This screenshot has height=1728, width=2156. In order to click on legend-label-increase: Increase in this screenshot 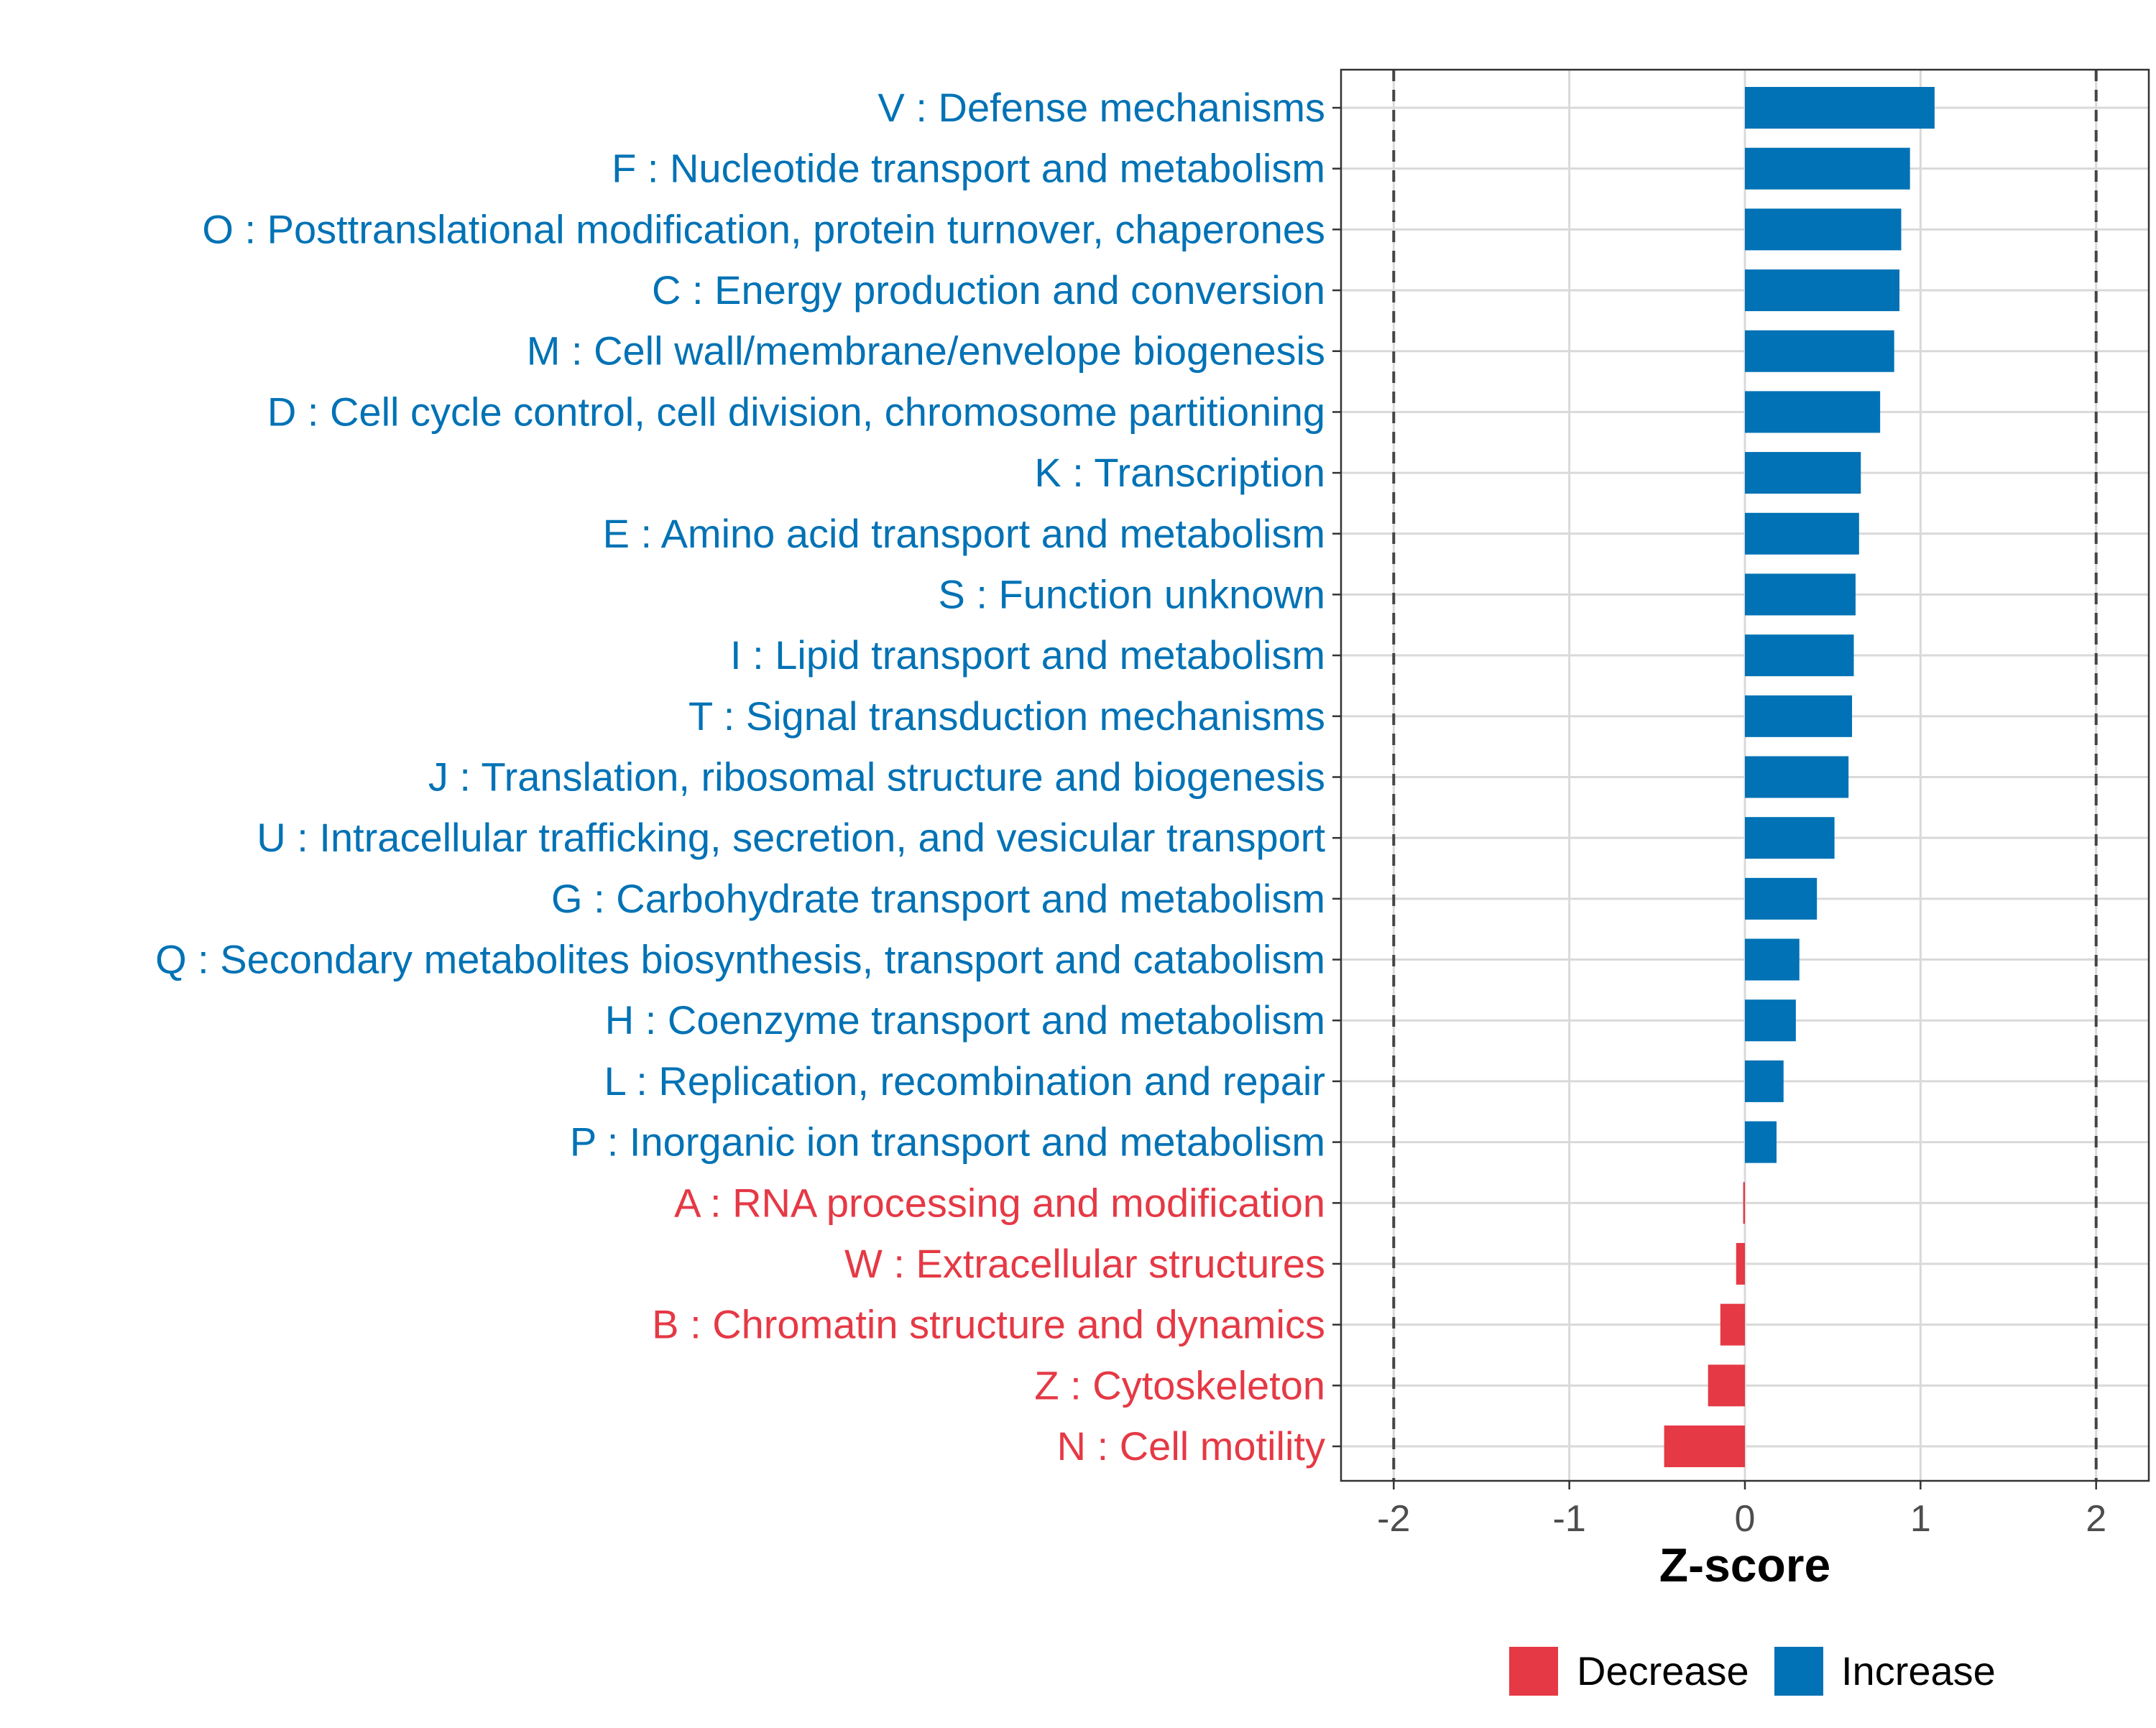, I will do `click(1918, 1671)`.